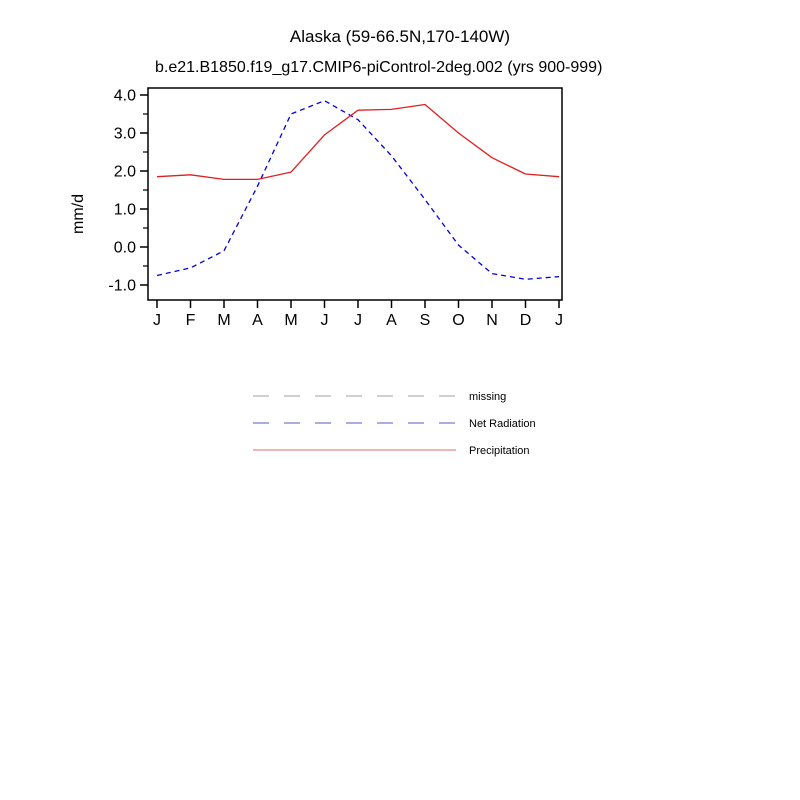 This screenshot has width=800, height=800. Describe the element at coordinates (425, 320) in the screenshot. I see `x-tick-label: S` at that location.